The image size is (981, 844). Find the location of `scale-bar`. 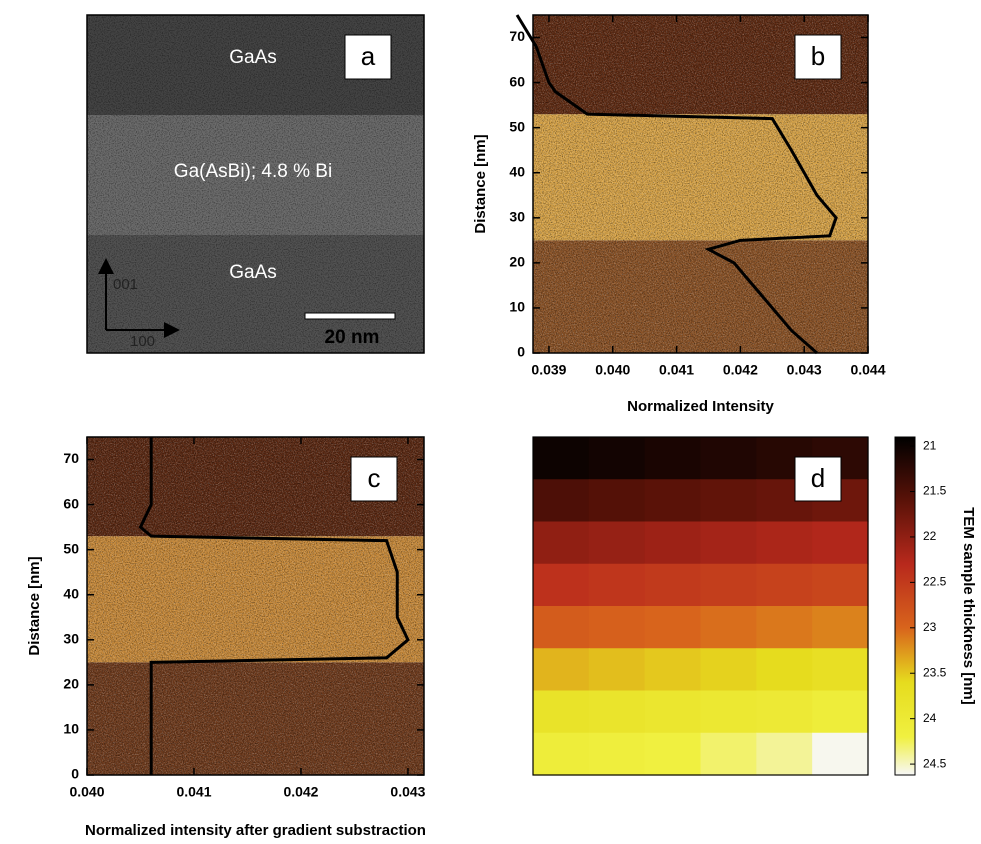

scale-bar is located at coordinates (350, 316).